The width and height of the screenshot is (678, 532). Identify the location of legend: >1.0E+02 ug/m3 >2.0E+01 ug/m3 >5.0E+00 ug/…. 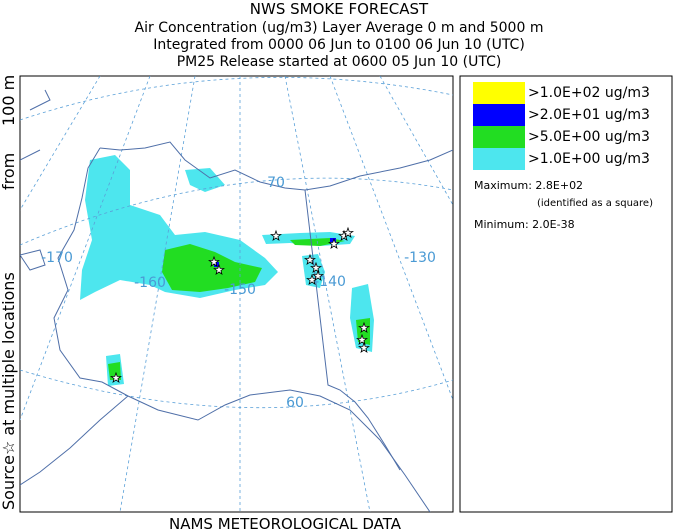
(561, 126).